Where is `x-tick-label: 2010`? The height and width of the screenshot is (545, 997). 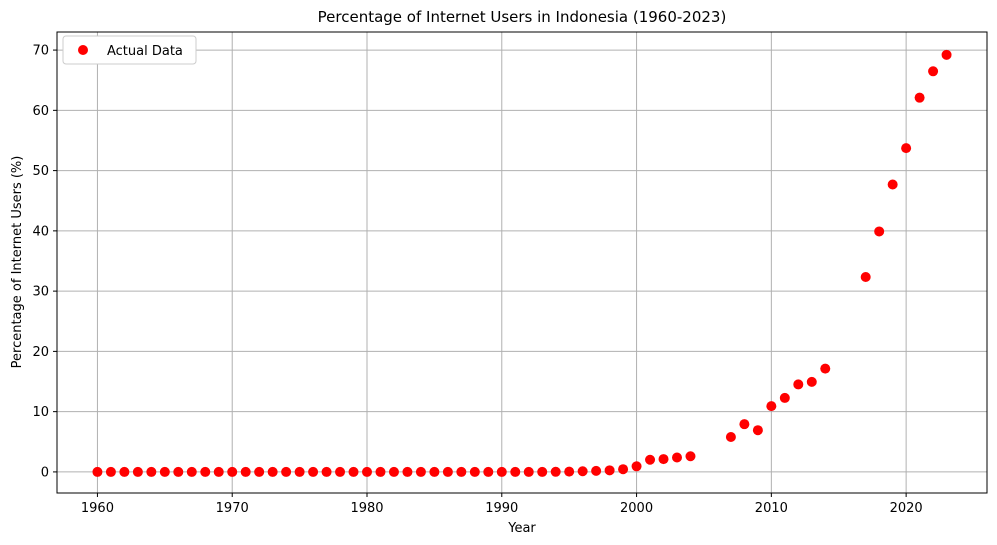
x-tick-label: 2010 is located at coordinates (771, 508).